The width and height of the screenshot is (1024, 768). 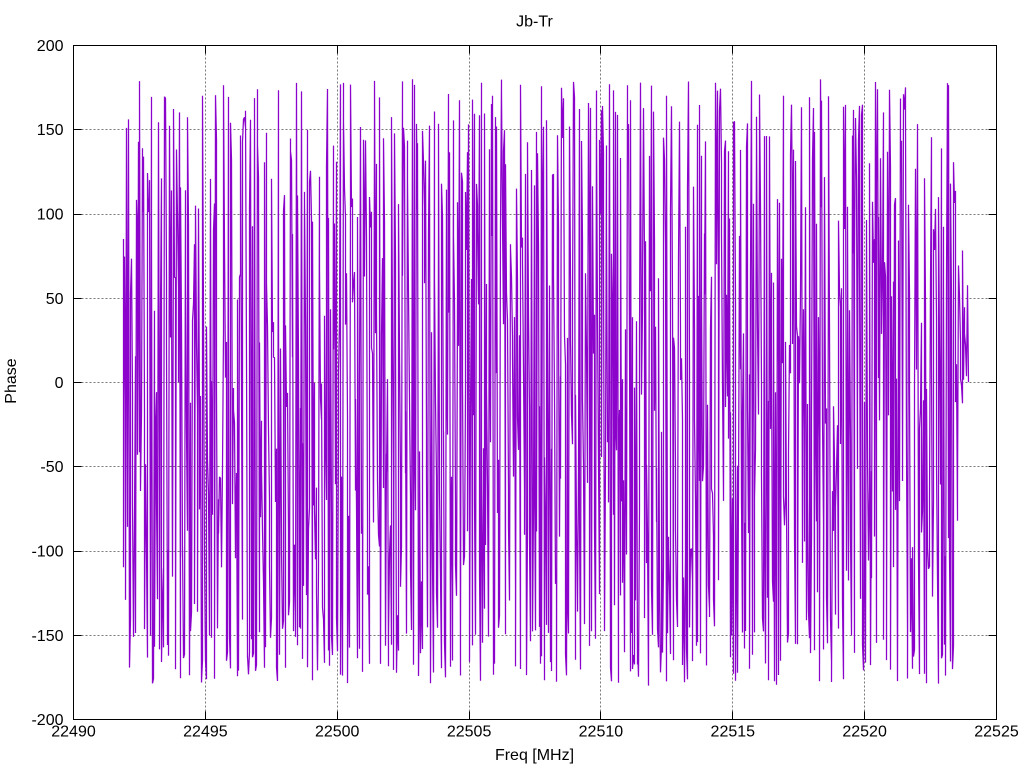 I want to click on svg-text: 22525, so click(x=996, y=732).